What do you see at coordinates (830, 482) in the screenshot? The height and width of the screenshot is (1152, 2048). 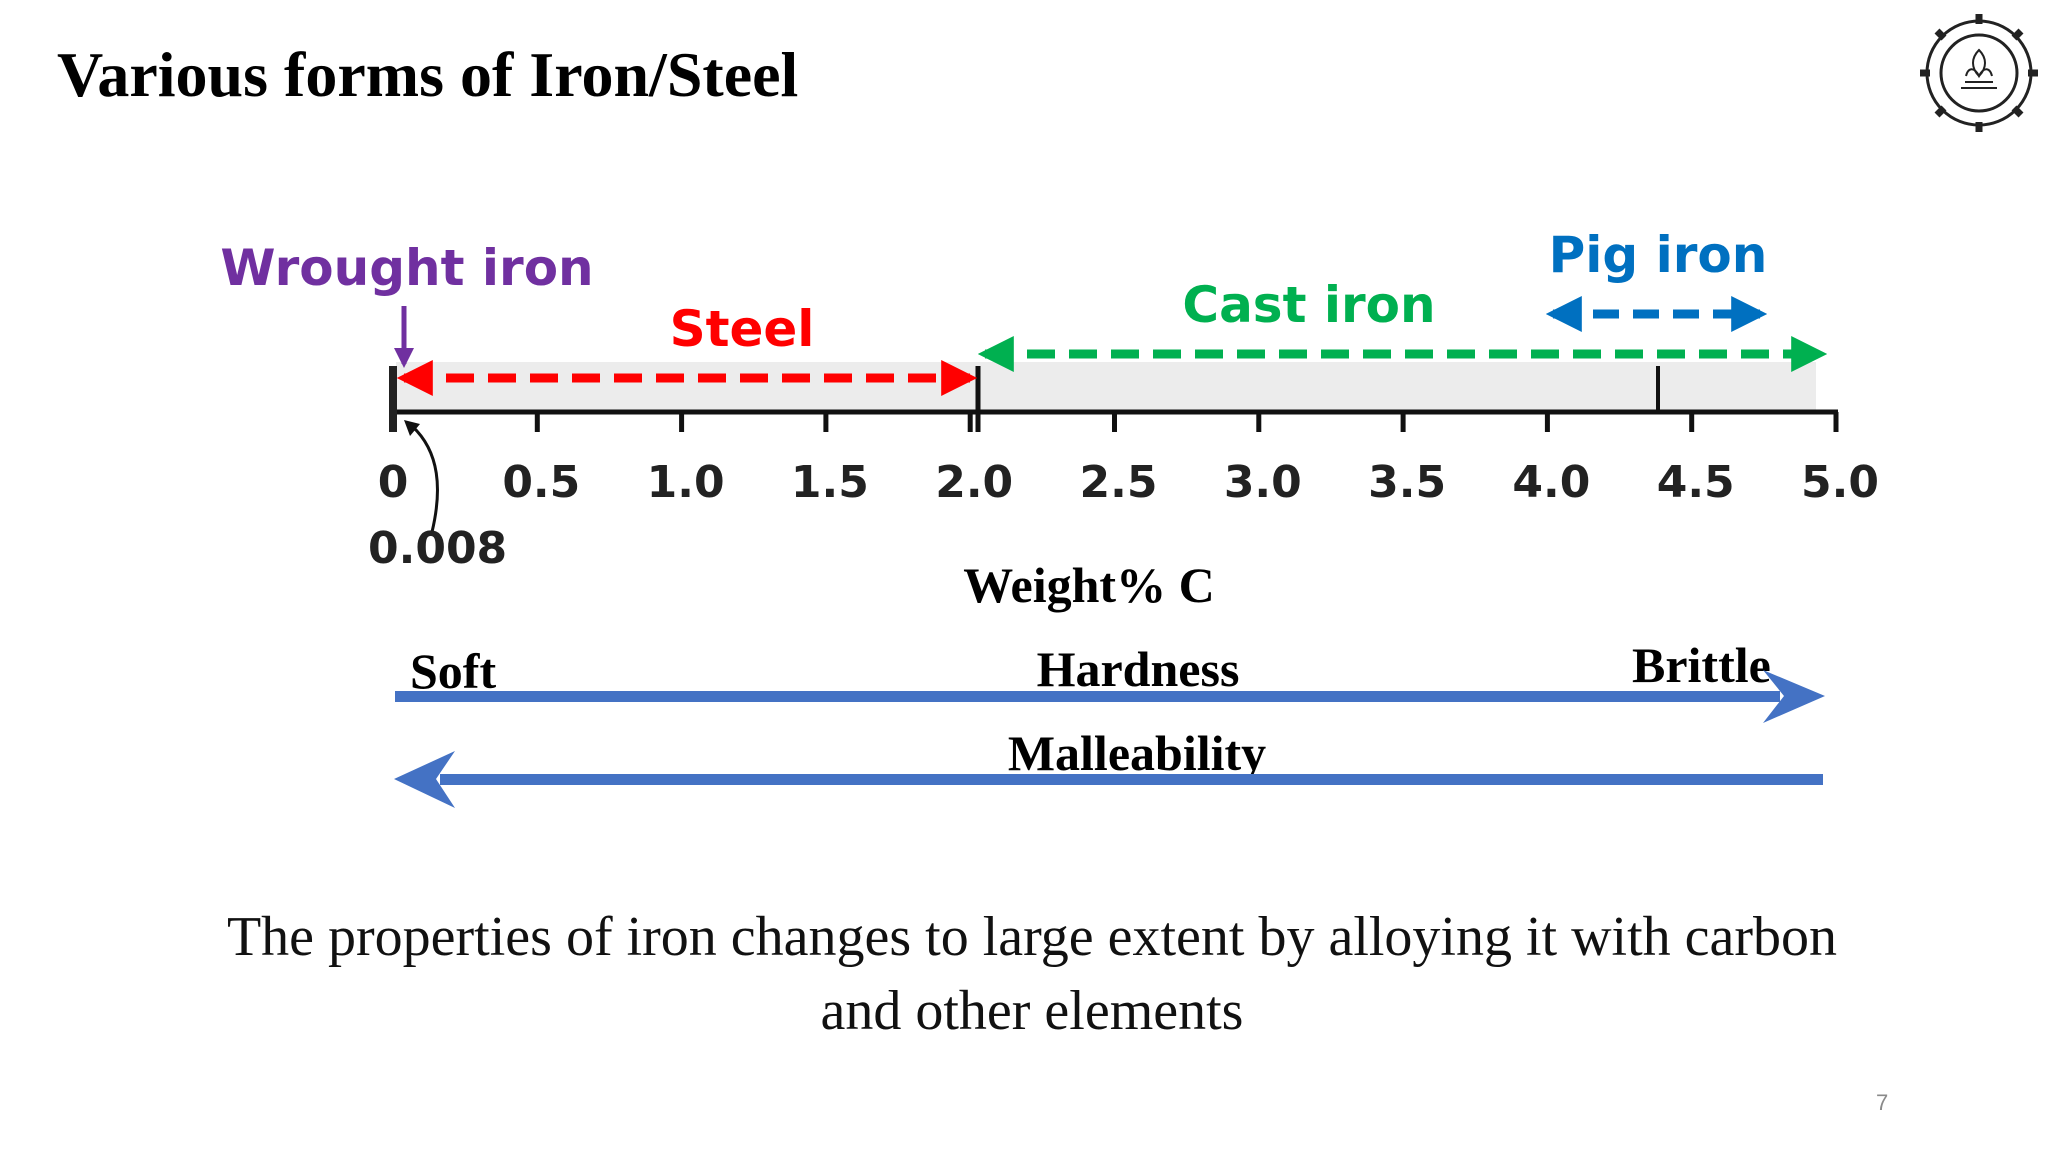 I see `tick-label: 1.5` at bounding box center [830, 482].